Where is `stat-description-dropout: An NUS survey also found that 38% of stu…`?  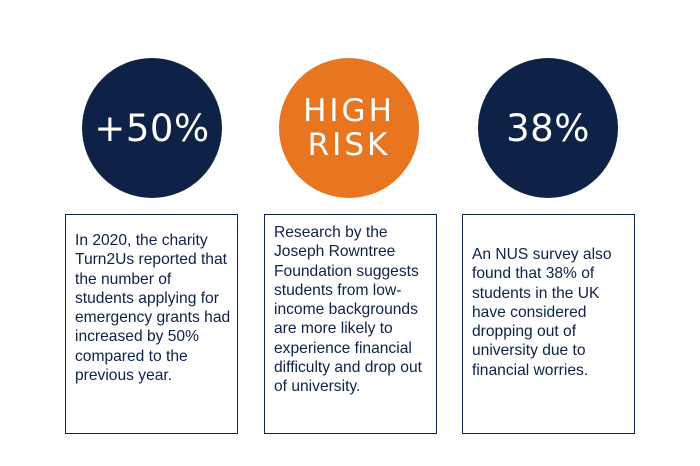
stat-description-dropout: An NUS survey also found that 38% of stu… is located at coordinates (542, 312).